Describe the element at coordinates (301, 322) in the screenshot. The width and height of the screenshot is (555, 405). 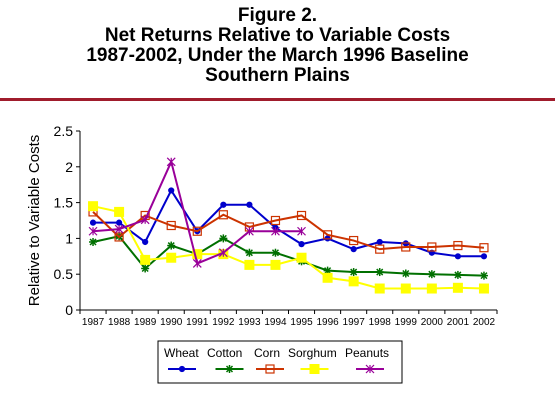
I see `x-tick-label: 1995` at that location.